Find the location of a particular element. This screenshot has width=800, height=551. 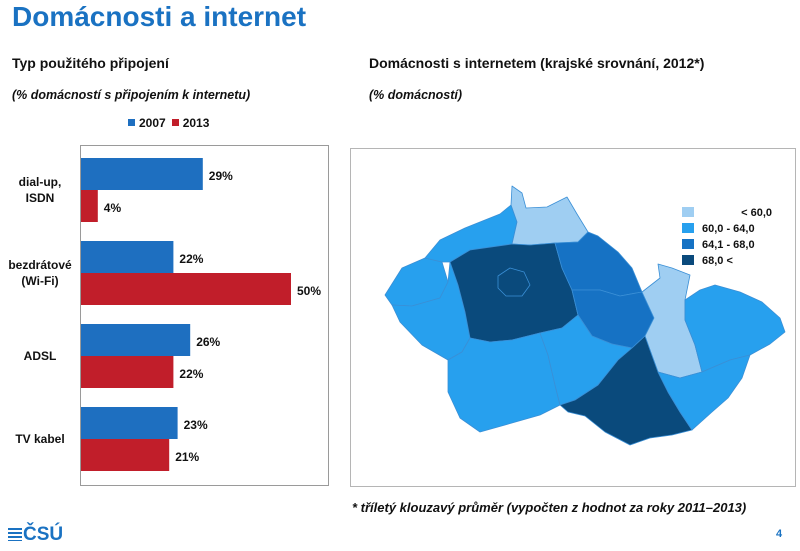

page-title: Domácnosti a internet is located at coordinates (159, 16).